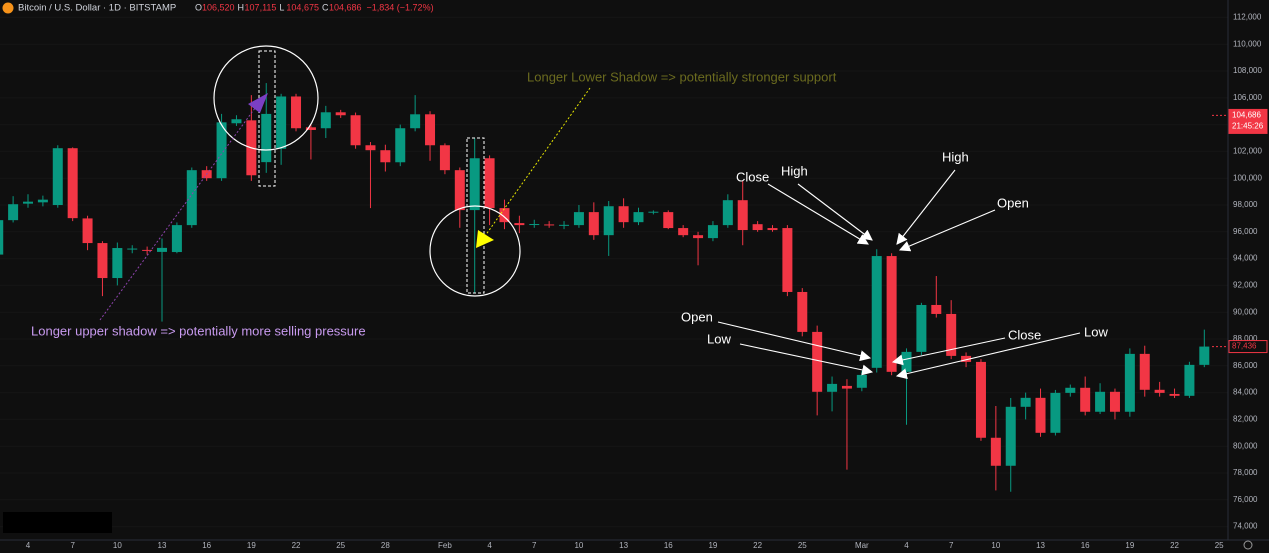 This screenshot has height=553, width=1269. What do you see at coordinates (1013, 202) in the screenshot?
I see `annotation: Open` at bounding box center [1013, 202].